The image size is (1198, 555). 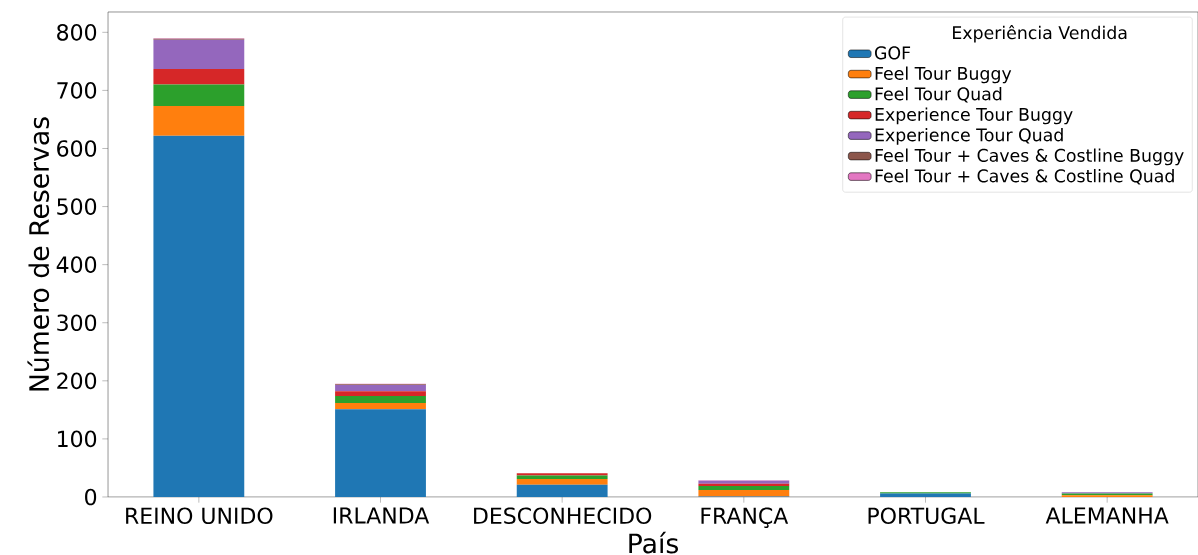 What do you see at coordinates (974, 116) in the screenshot?
I see `legend-label: Experience Tour Buggy` at bounding box center [974, 116].